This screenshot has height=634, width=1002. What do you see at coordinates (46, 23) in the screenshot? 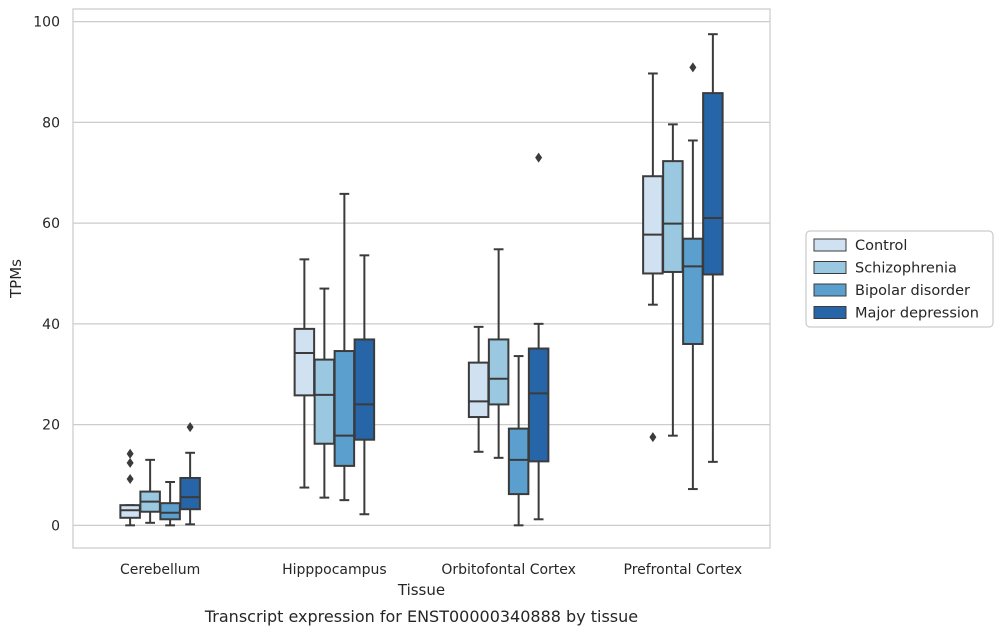
I see `y-tick-label: 100` at bounding box center [46, 23].